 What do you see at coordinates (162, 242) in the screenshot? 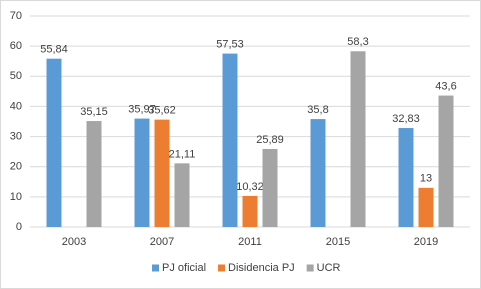
I see `x-tick-label: 2007` at bounding box center [162, 242].